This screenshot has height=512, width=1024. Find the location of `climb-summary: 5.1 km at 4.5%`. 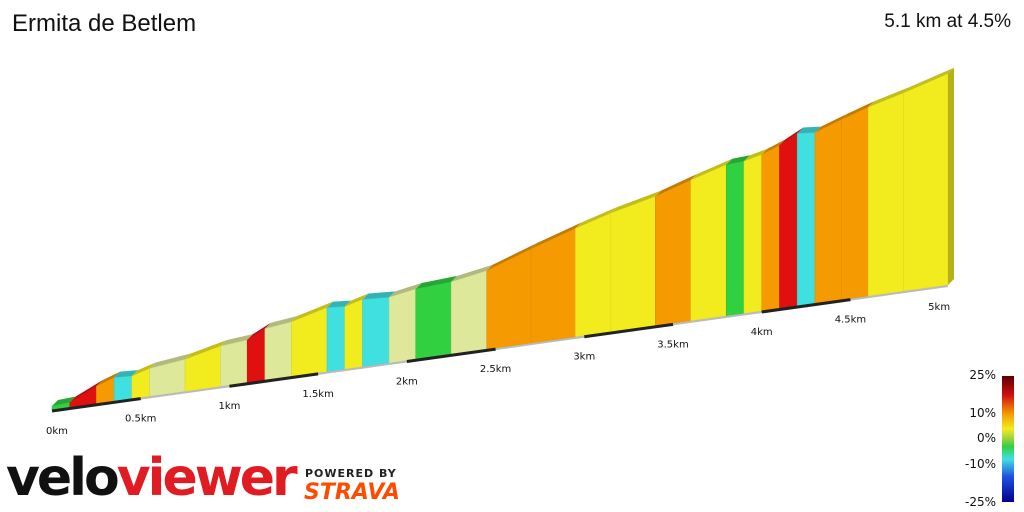

climb-summary: 5.1 km at 4.5% is located at coordinates (947, 21).